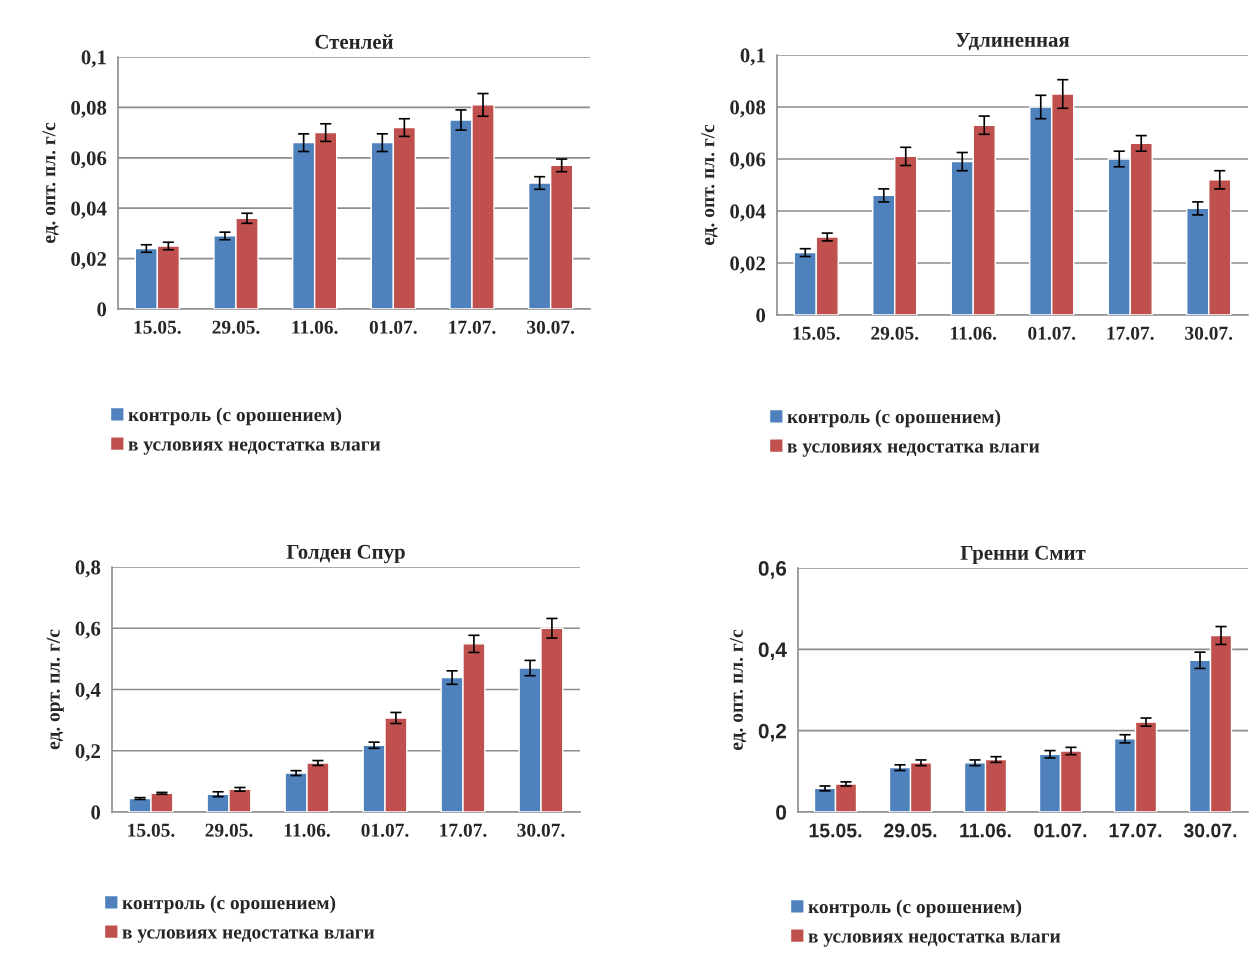  I want to click on chart-title: Гренни Смит, so click(1023, 555).